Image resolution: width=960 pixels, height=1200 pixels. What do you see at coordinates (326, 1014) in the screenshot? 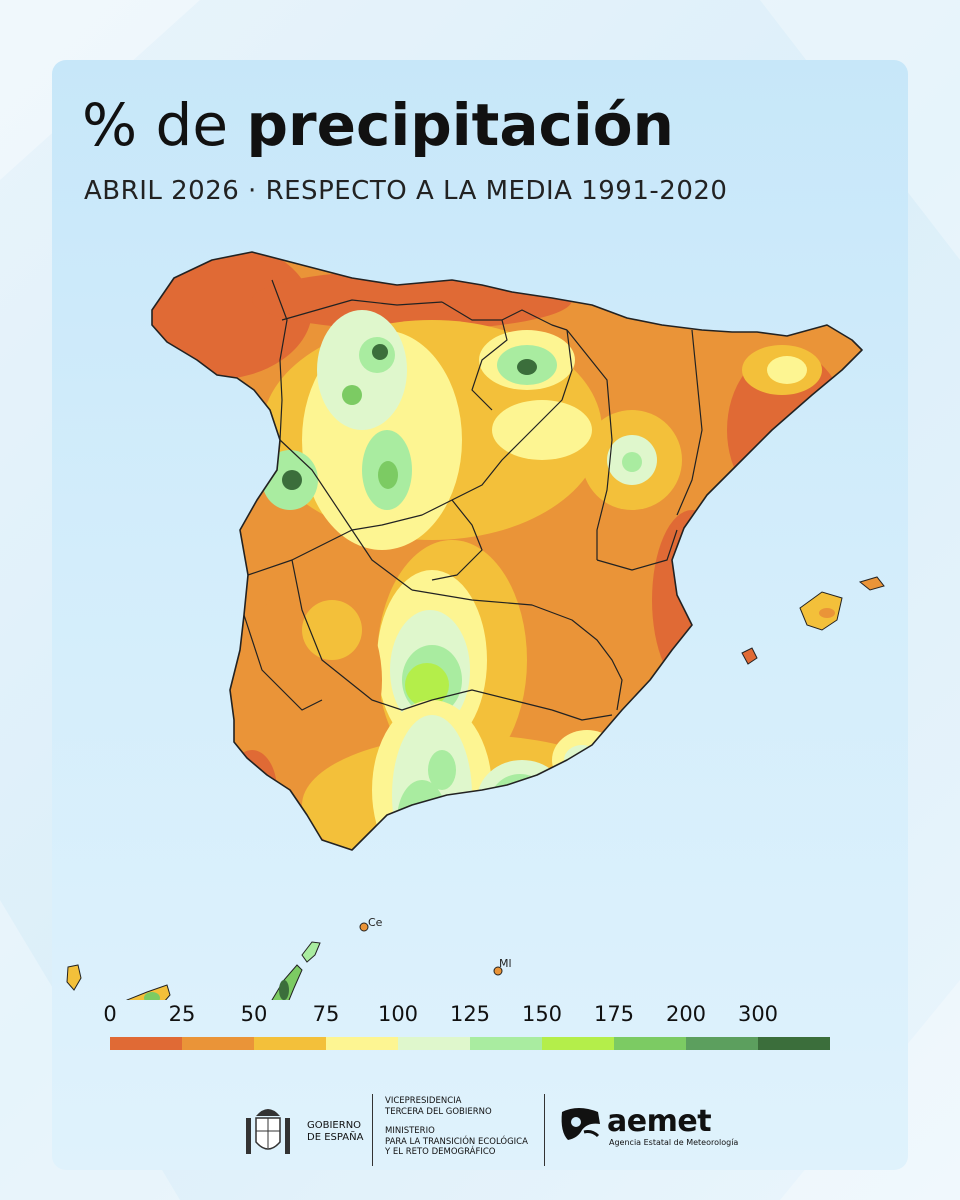
I see `legend-label: 75` at bounding box center [326, 1014].